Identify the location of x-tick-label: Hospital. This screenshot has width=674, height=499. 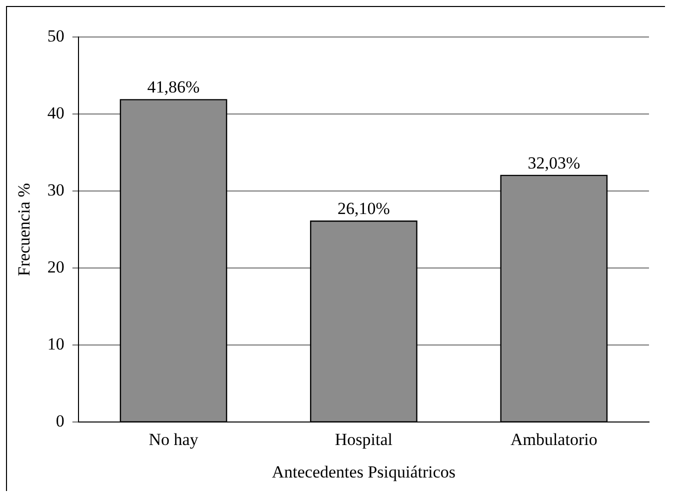
(363, 439).